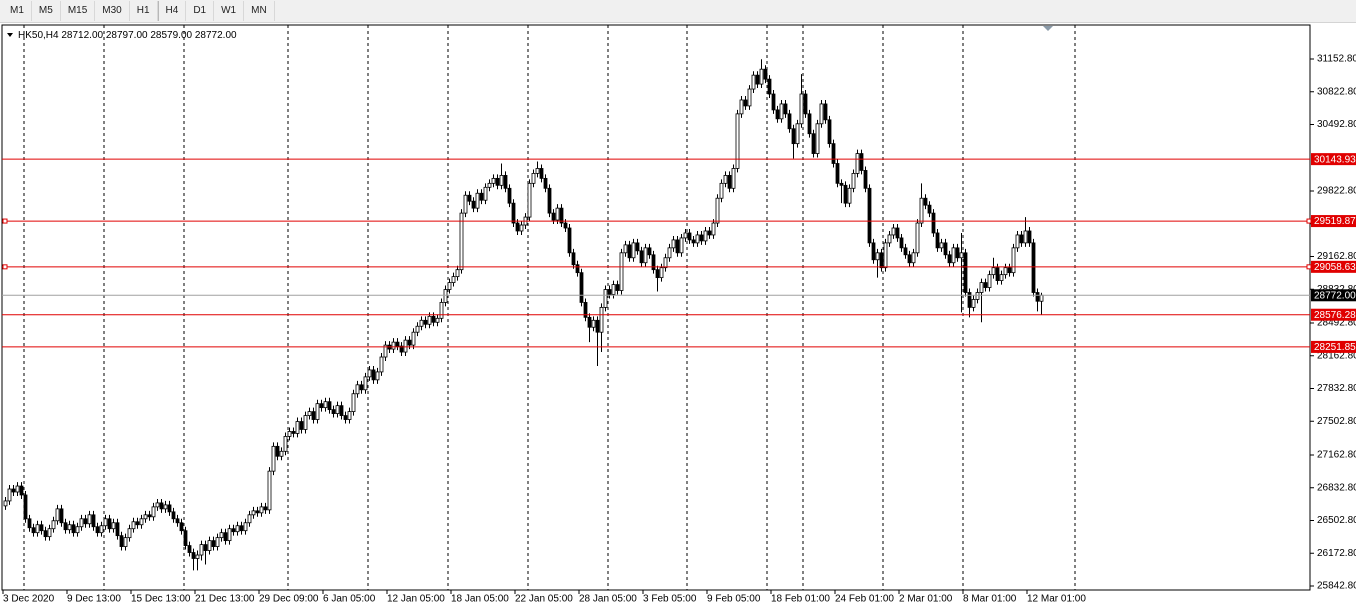  What do you see at coordinates (990, 599) in the screenshot?
I see `x-tick-label: 8 Mar 01:00` at bounding box center [990, 599].